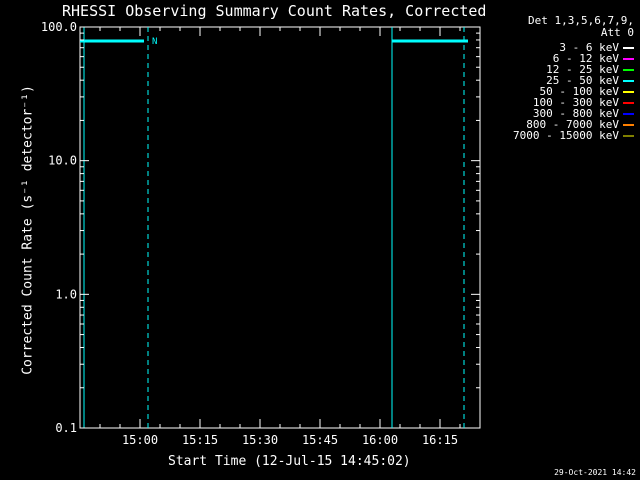 The image size is (640, 480). What do you see at coordinates (66, 428) in the screenshot?
I see `y-tick-label: 0.1` at bounding box center [66, 428].